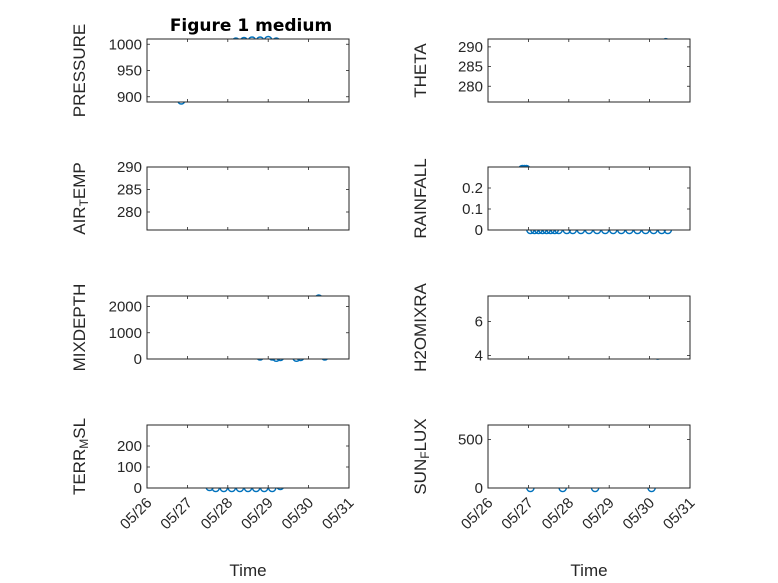 Image resolution: width=778 pixels, height=583 pixels. I want to click on y-axis-label-subscript: F, so click(425, 454).